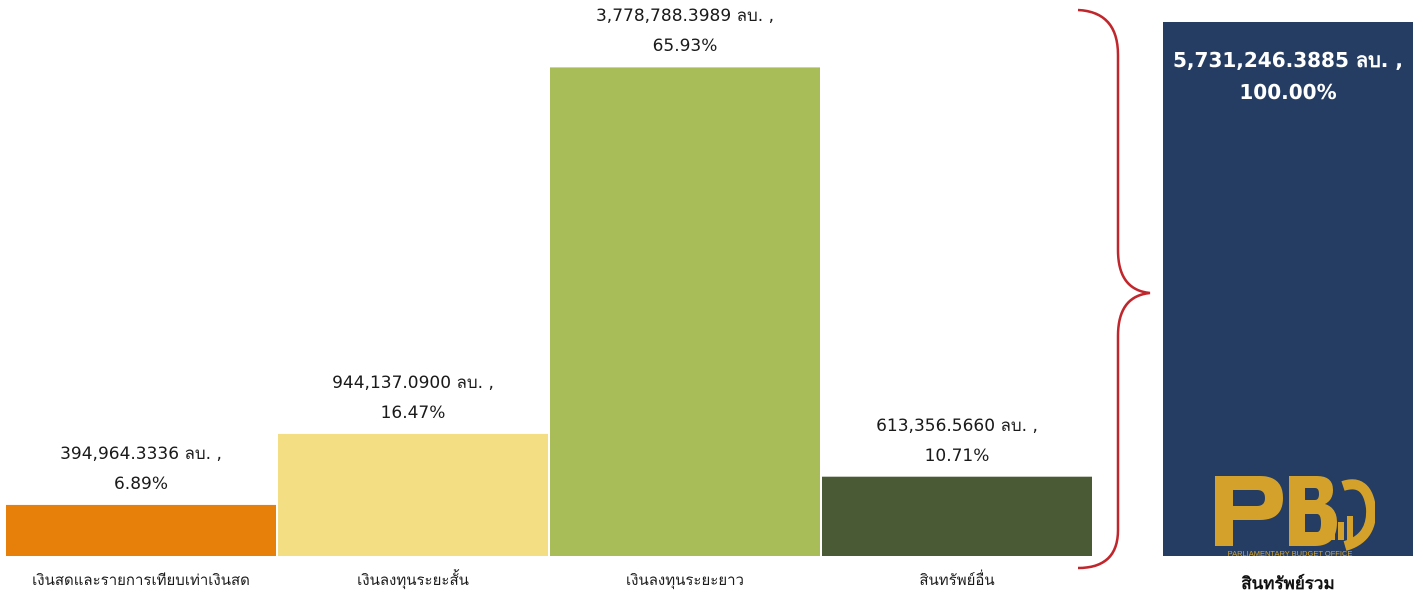 The height and width of the screenshot is (597, 1423). What do you see at coordinates (685, 46) in the screenshot?
I see `bar-percent-text: 65.93%` at bounding box center [685, 46].